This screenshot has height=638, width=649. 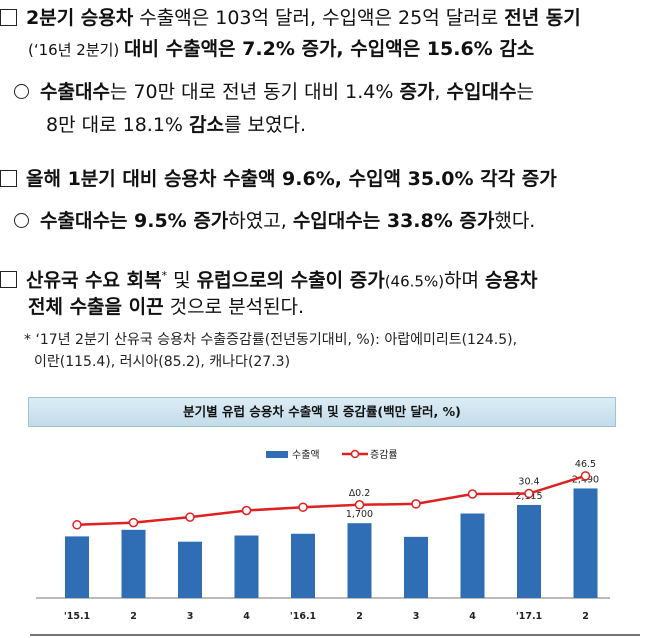 I want to click on para1-s2-b: 감소, so click(x=206, y=125).